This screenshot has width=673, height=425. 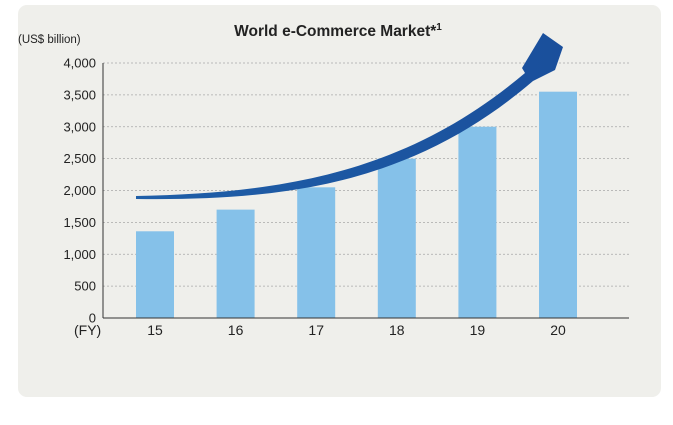 I want to click on chart-title: World e-Commerce Market*1, so click(x=338, y=31).